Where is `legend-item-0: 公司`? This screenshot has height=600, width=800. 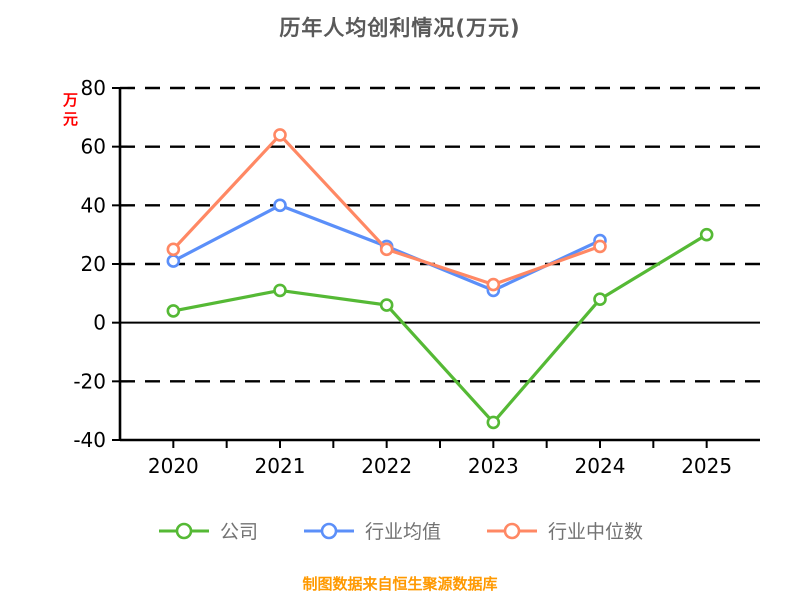 legend-item-0: 公司 is located at coordinates (207, 530).